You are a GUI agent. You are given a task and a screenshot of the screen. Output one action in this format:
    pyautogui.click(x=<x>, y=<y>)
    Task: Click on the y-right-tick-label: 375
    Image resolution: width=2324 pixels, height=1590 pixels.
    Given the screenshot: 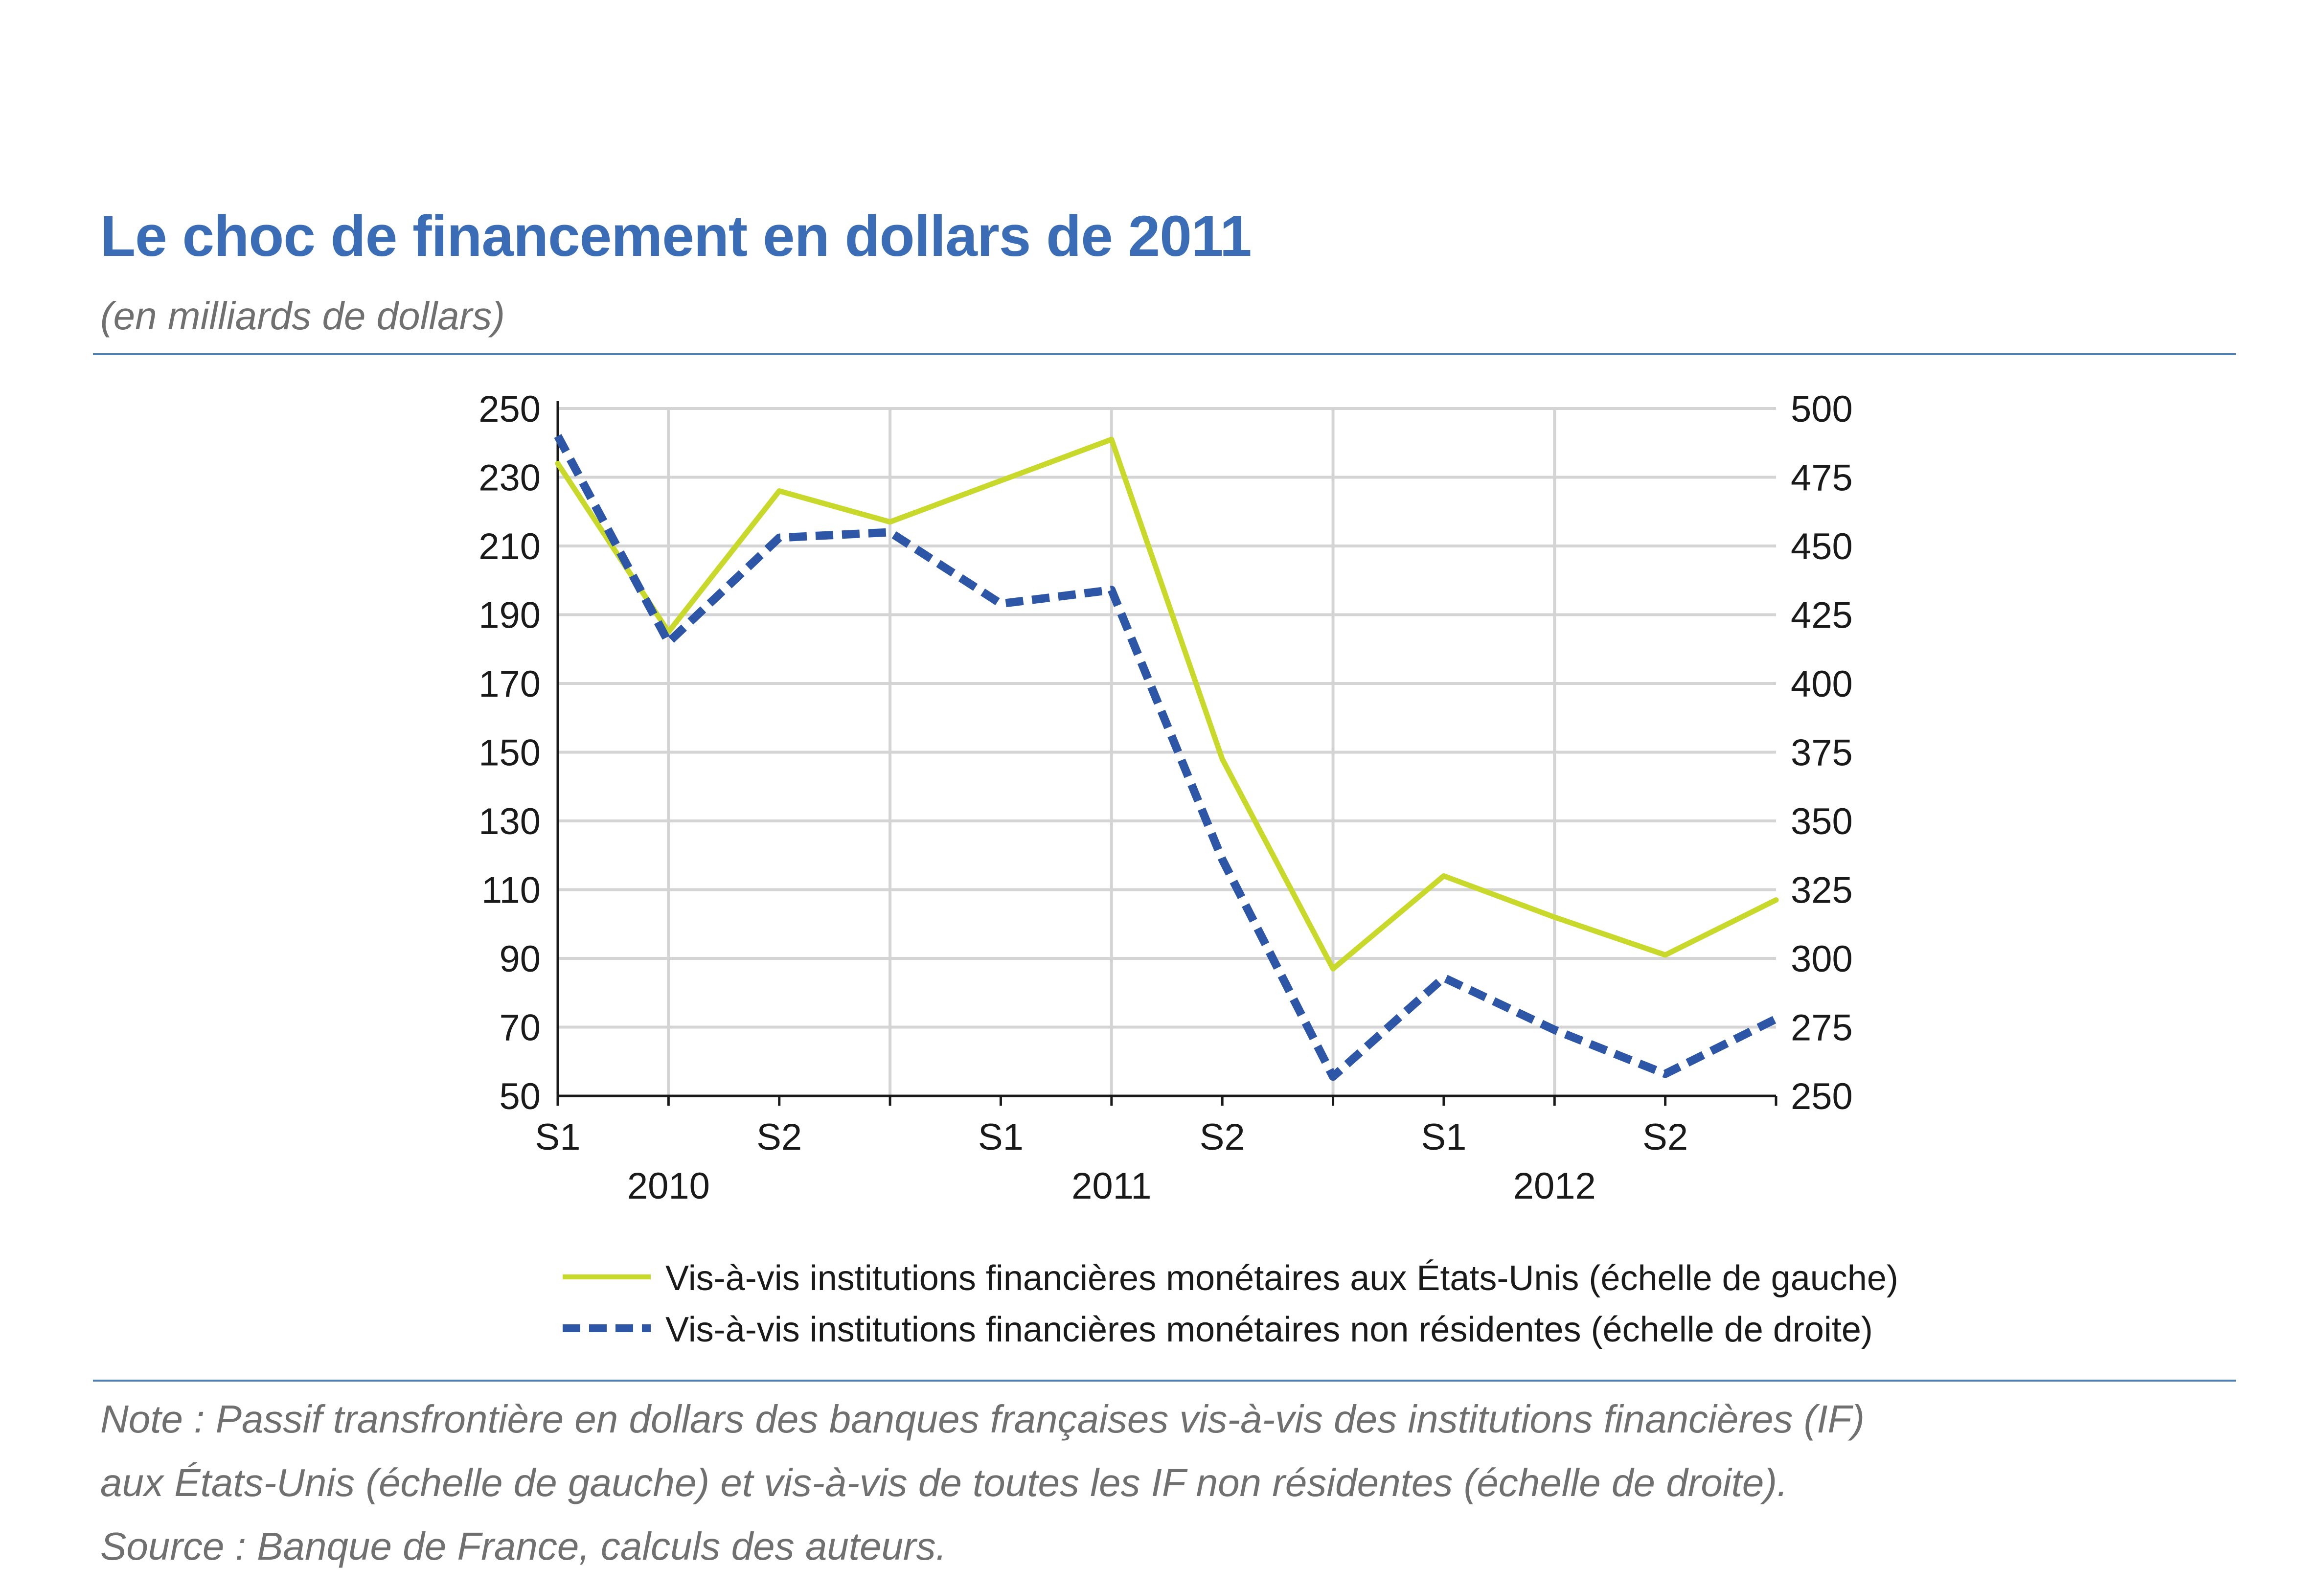 What is the action you would take?
    pyautogui.click(x=1822, y=753)
    